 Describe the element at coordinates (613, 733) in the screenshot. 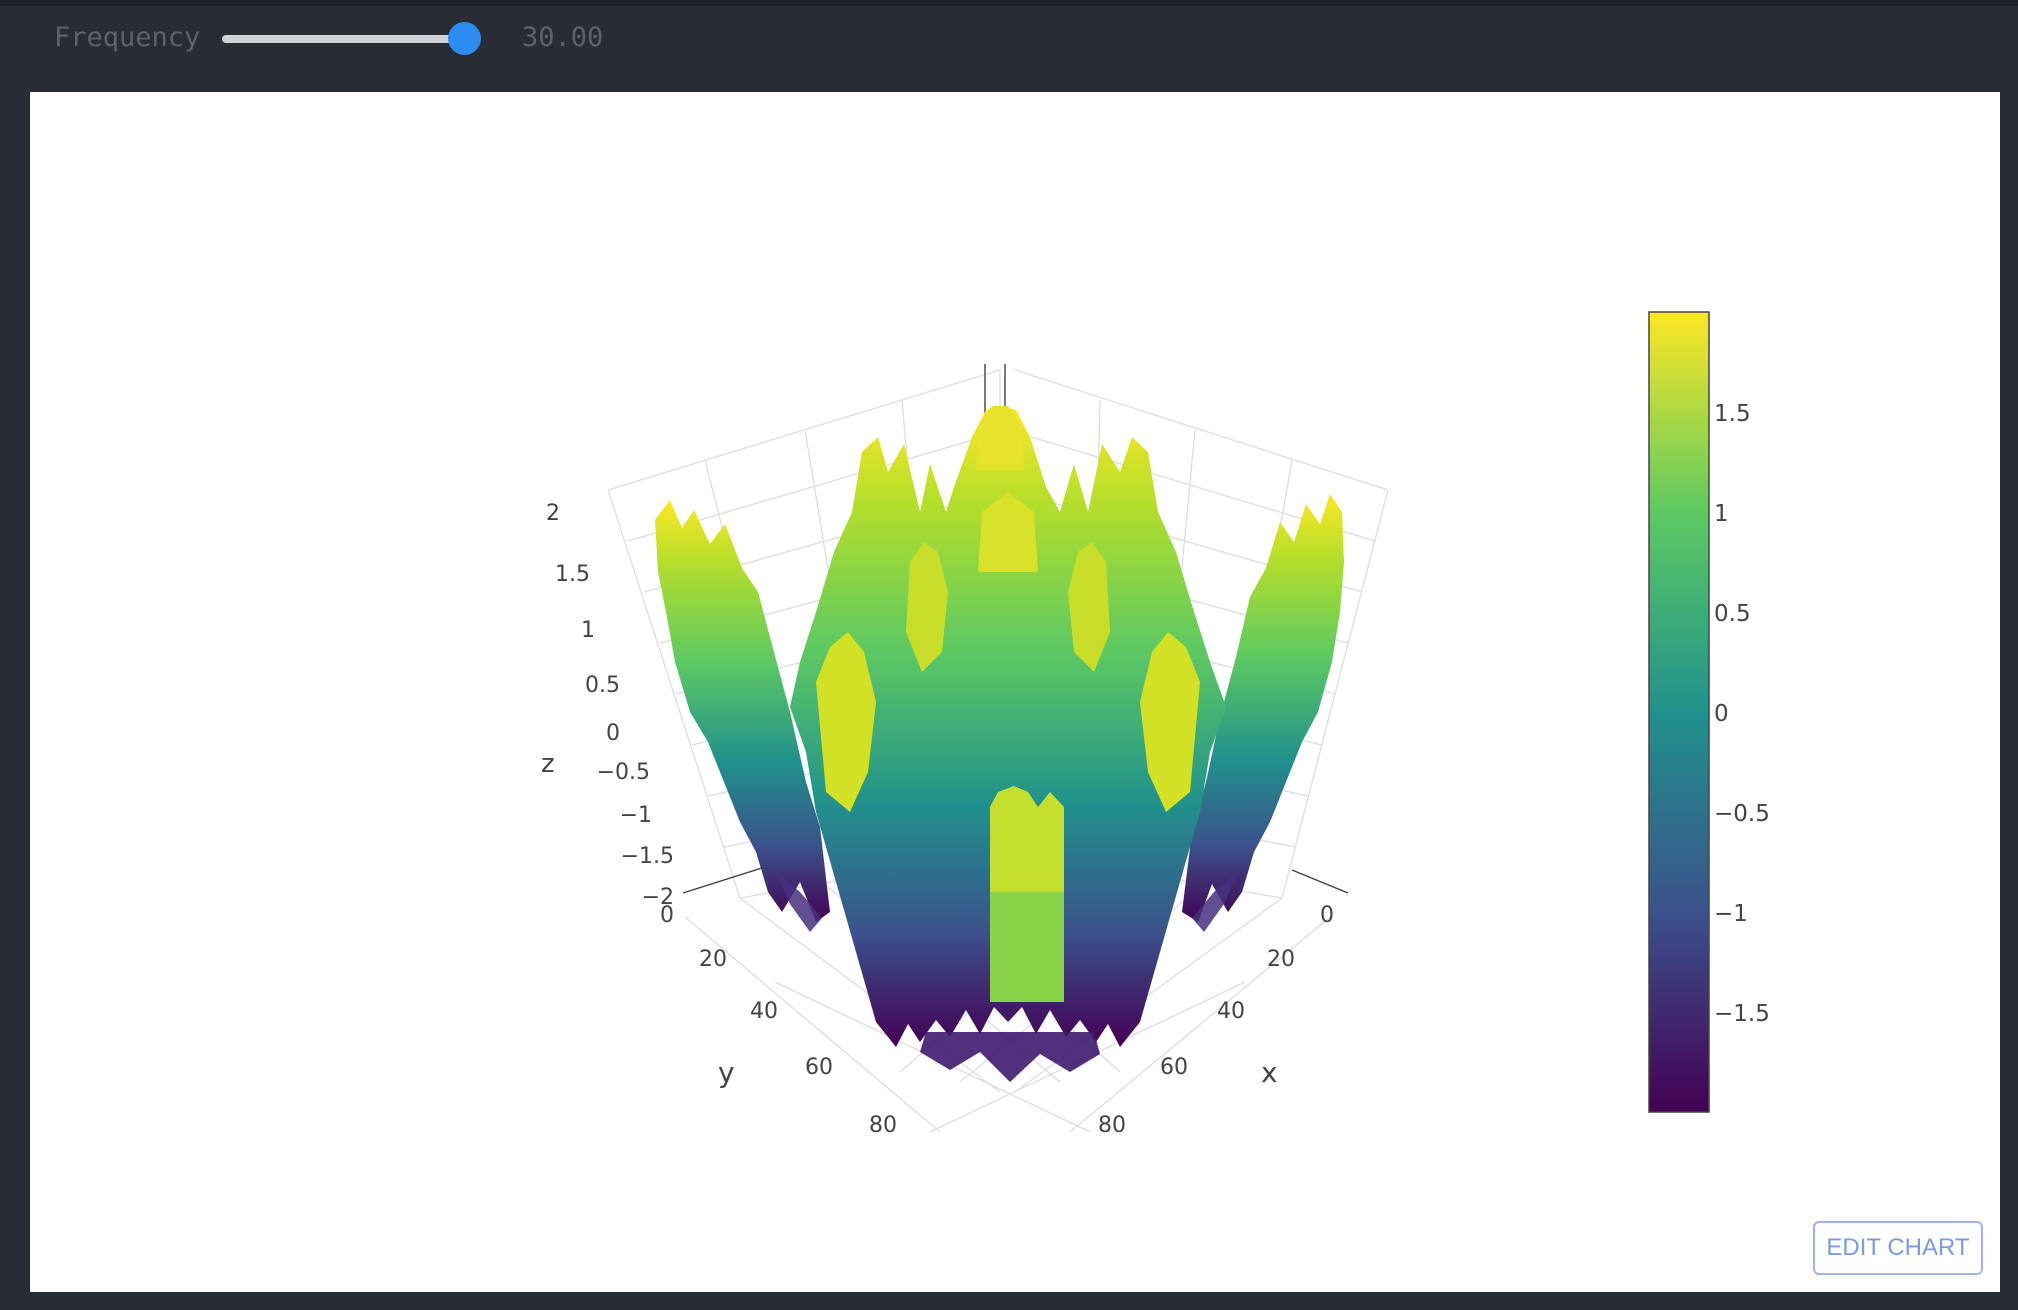

I see `z-tick-0: 0` at that location.